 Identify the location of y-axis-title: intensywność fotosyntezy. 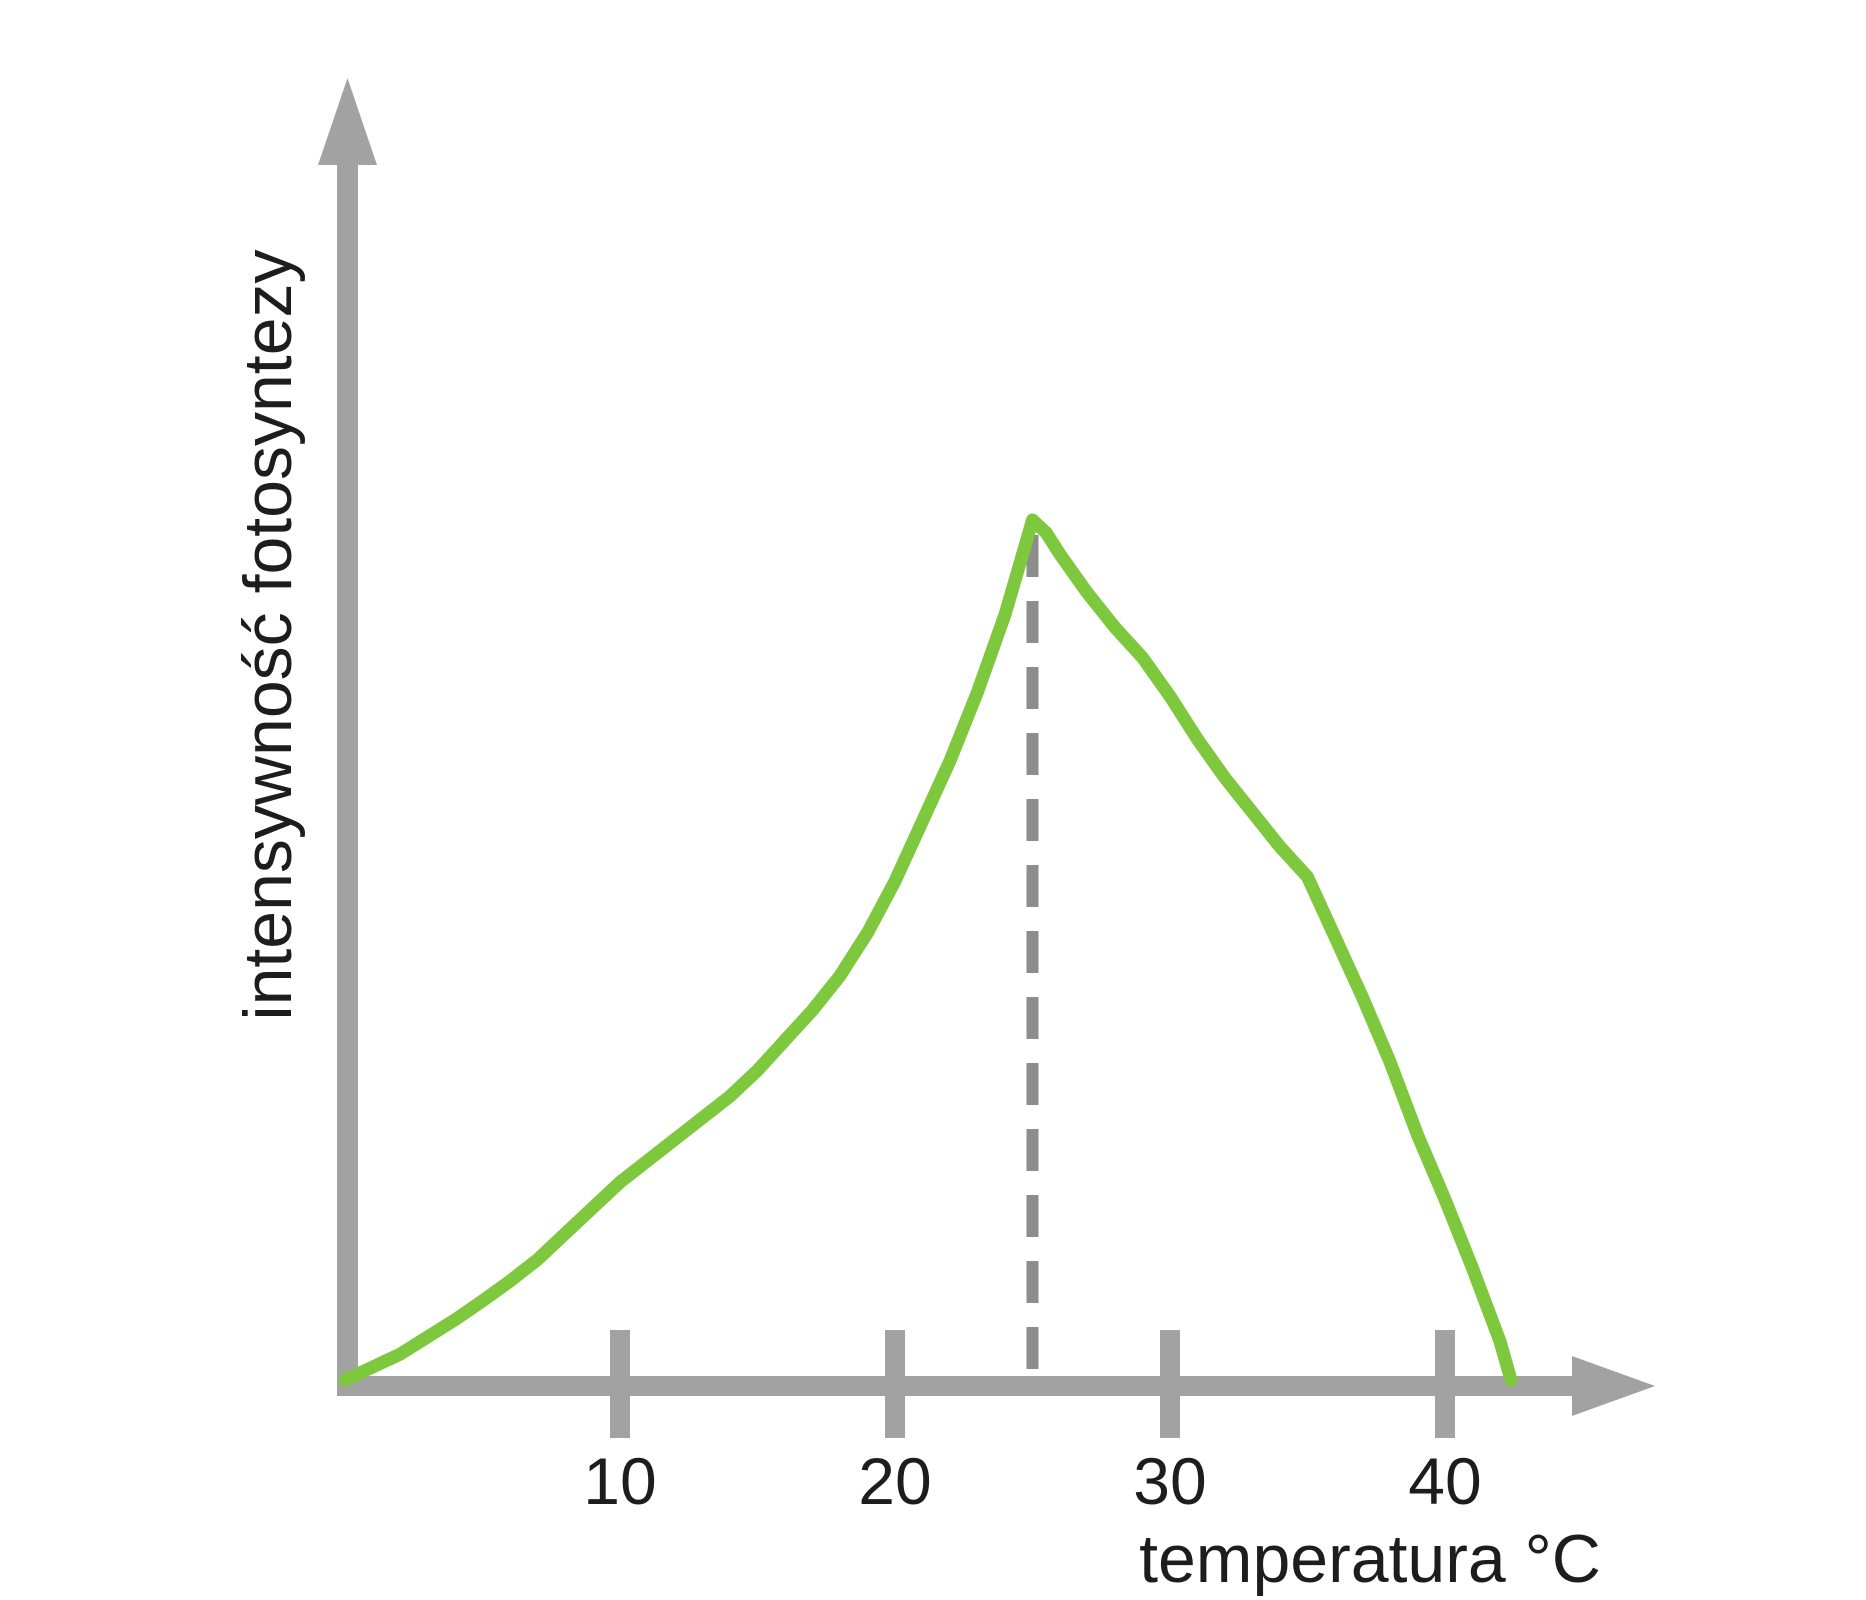
(268, 635).